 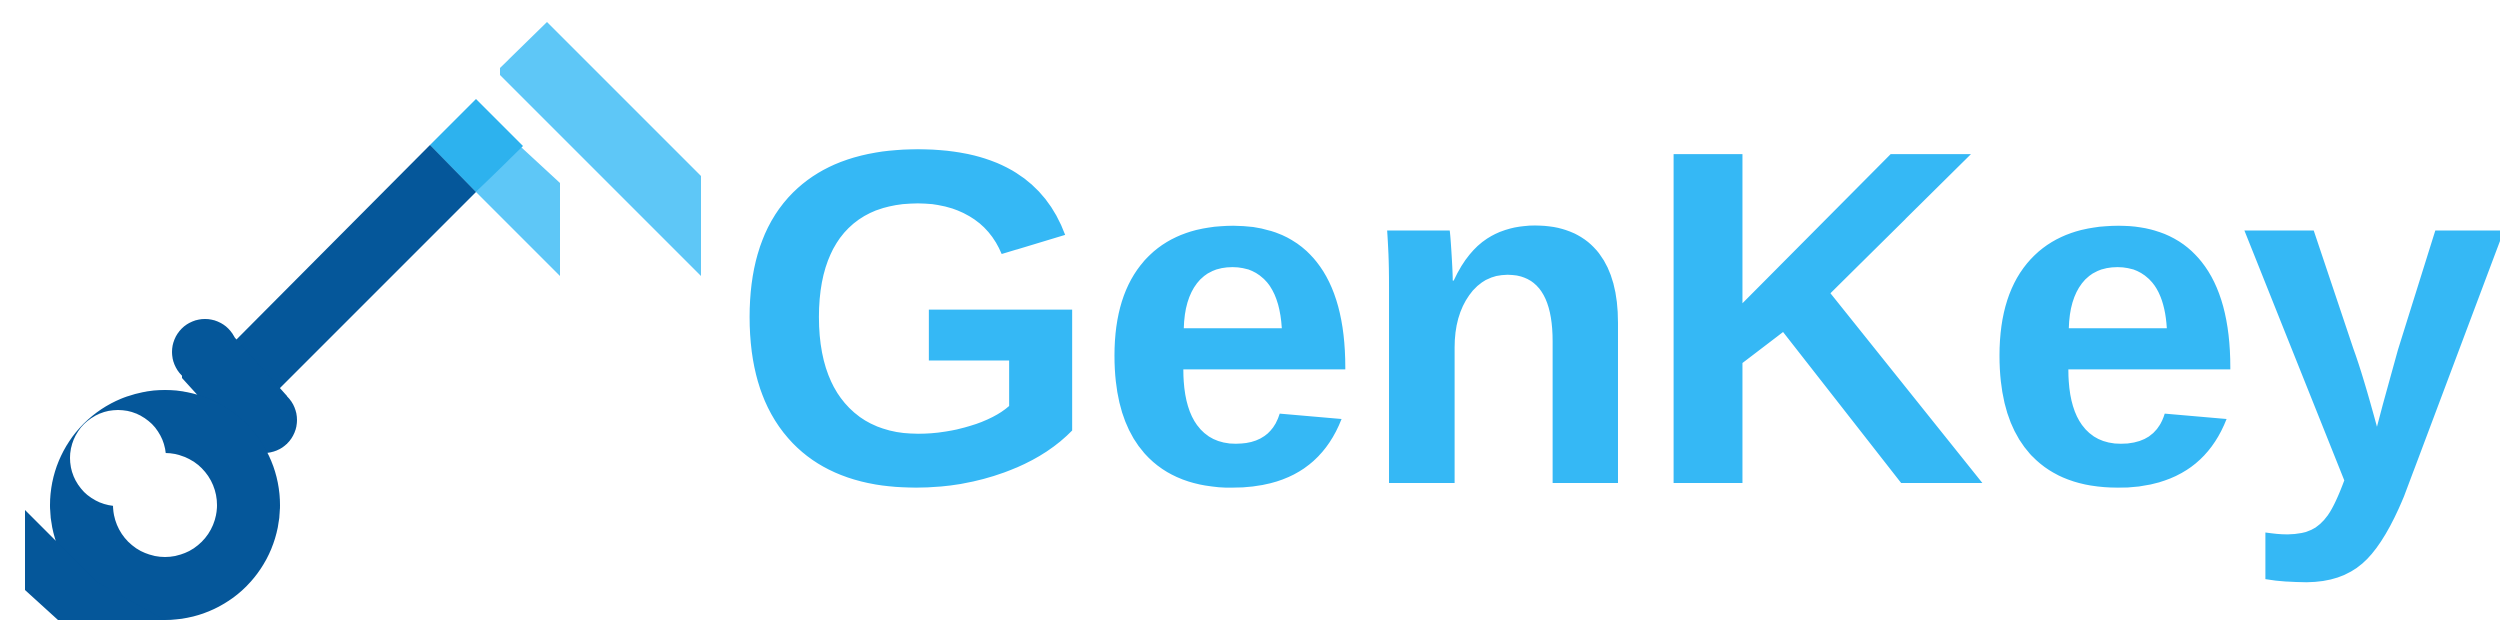 What do you see at coordinates (152, 505) in the screenshot?
I see `key-bow-shape` at bounding box center [152, 505].